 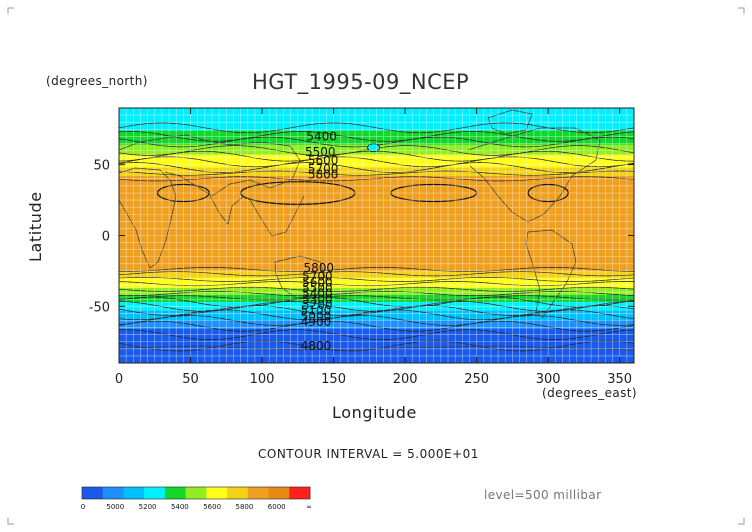 What do you see at coordinates (551, 274) in the screenshot?
I see `south-america-outline` at bounding box center [551, 274].